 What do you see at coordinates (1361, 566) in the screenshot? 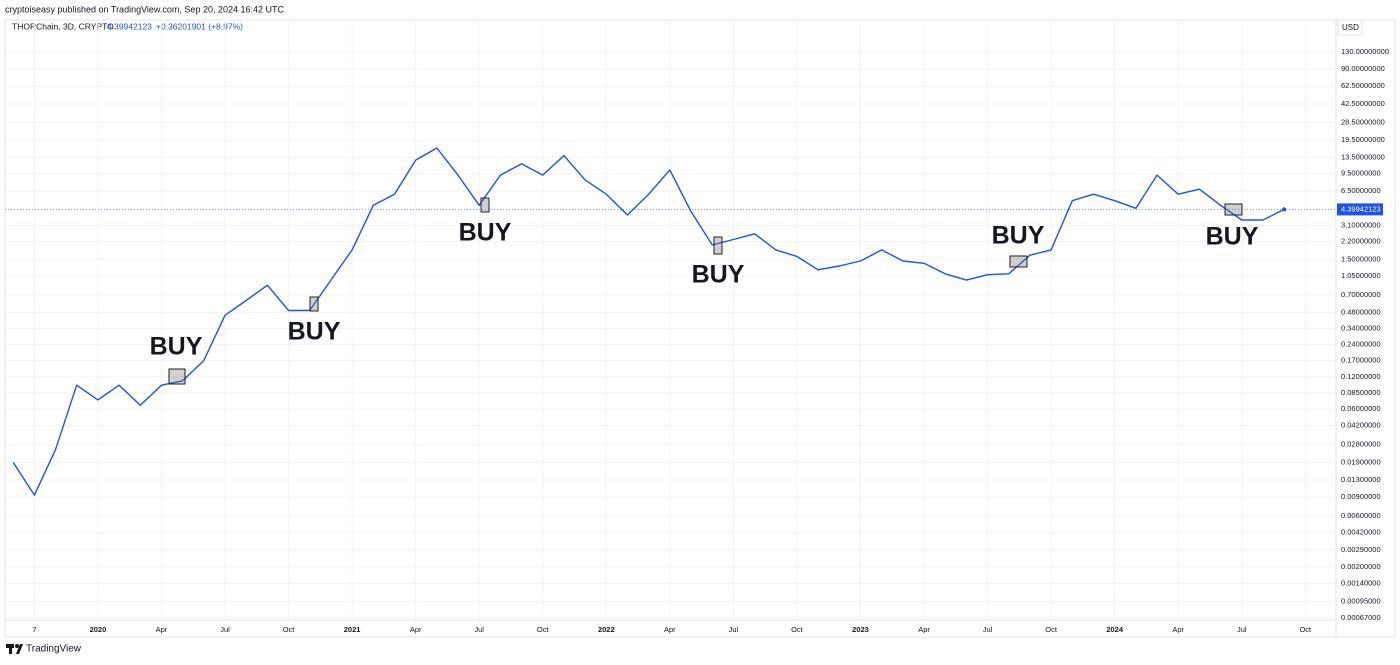
I see `y-tick-label: 0.00200000` at bounding box center [1361, 566].